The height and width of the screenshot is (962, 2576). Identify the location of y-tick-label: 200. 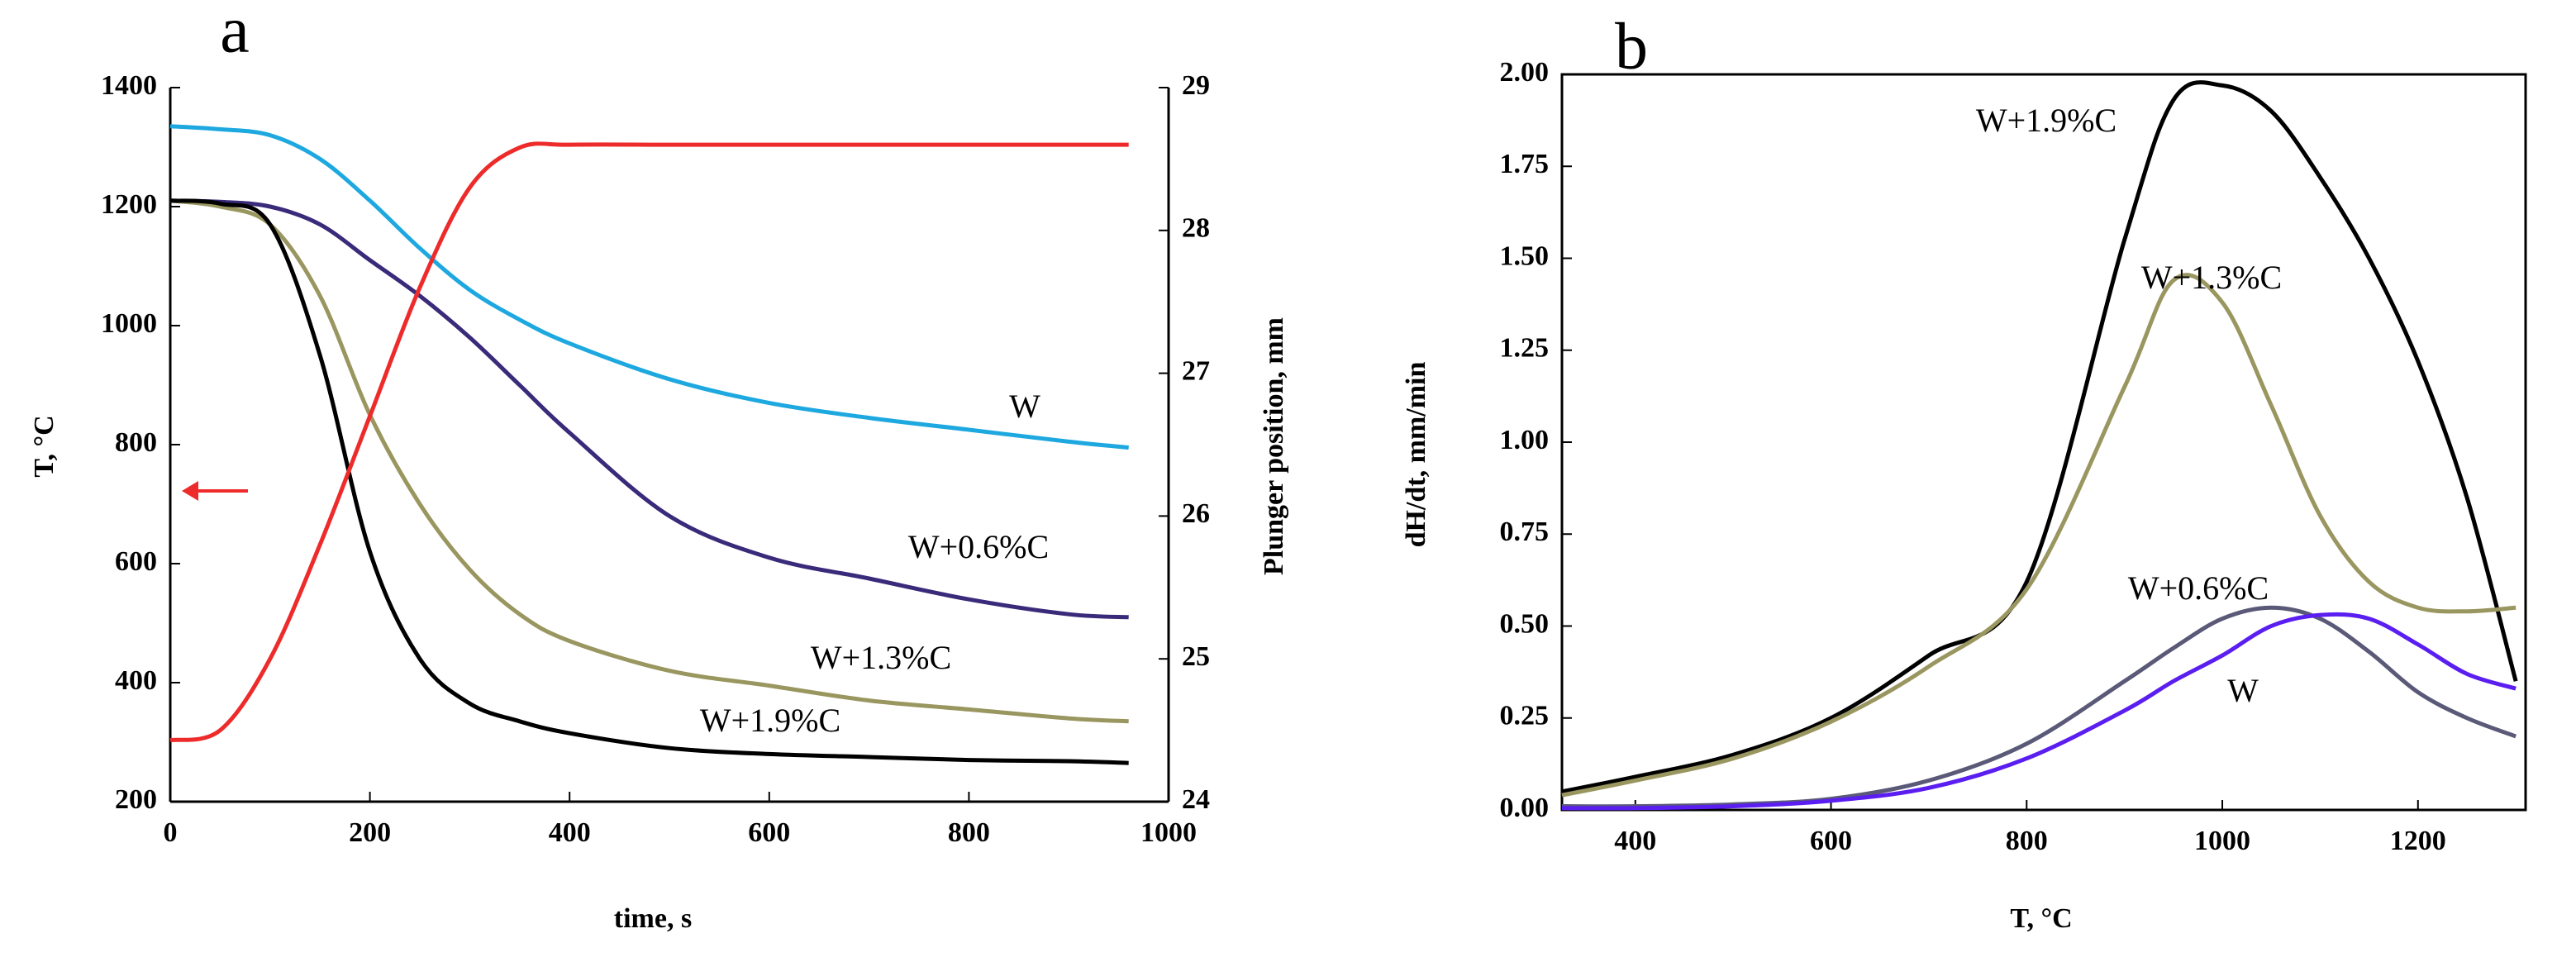
(136, 799).